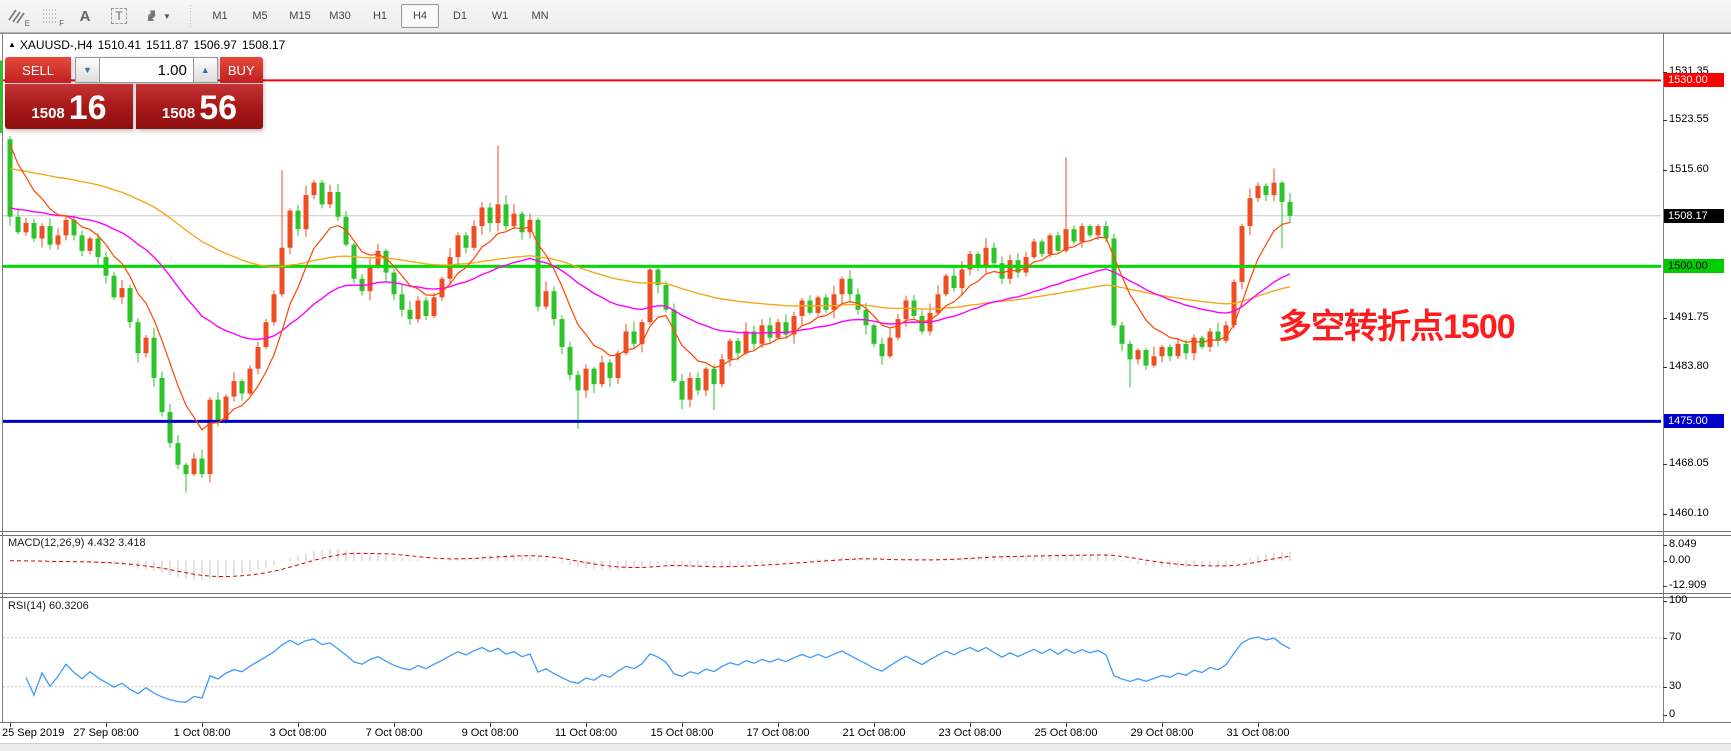 The image size is (1731, 751). What do you see at coordinates (778, 733) in the screenshot?
I see `time-tick-label: 17 Oct 08:00` at bounding box center [778, 733].